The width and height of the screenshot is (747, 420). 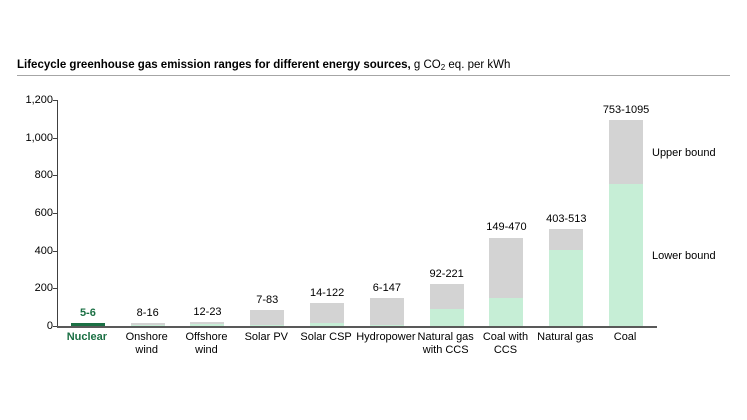 I want to click on bar-value-label: 12-23, so click(x=207, y=311).